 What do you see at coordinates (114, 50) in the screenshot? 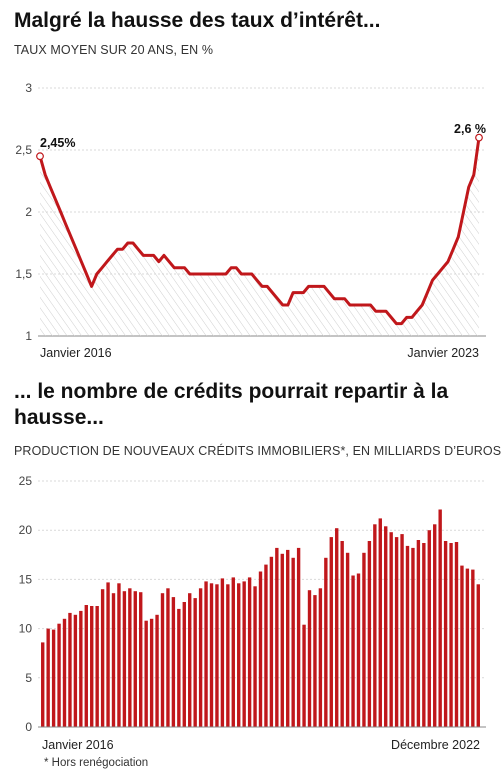
I see `chart1-subtitle: TAUX MOYEN SUR 20 ANS, EN %` at bounding box center [114, 50].